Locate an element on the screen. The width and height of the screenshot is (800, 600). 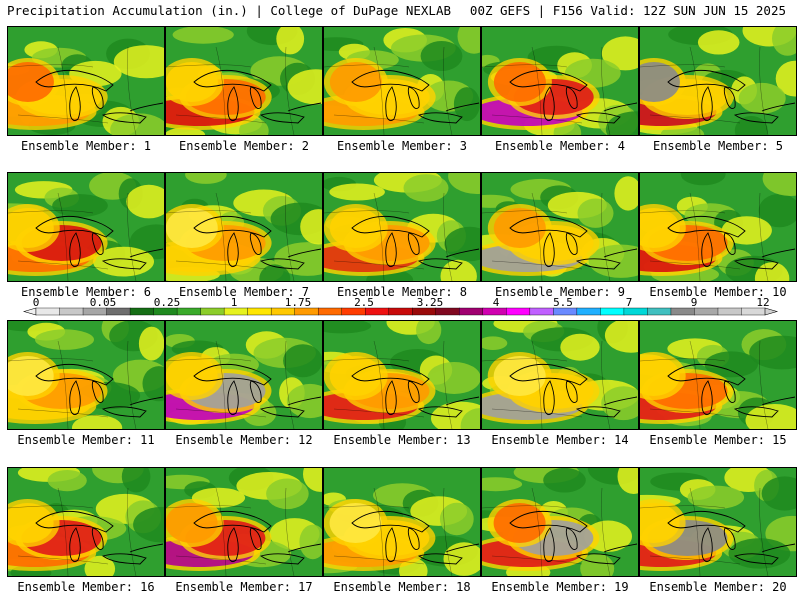
colorbar-tick-label: 5.5 is located at coordinates (563, 302).